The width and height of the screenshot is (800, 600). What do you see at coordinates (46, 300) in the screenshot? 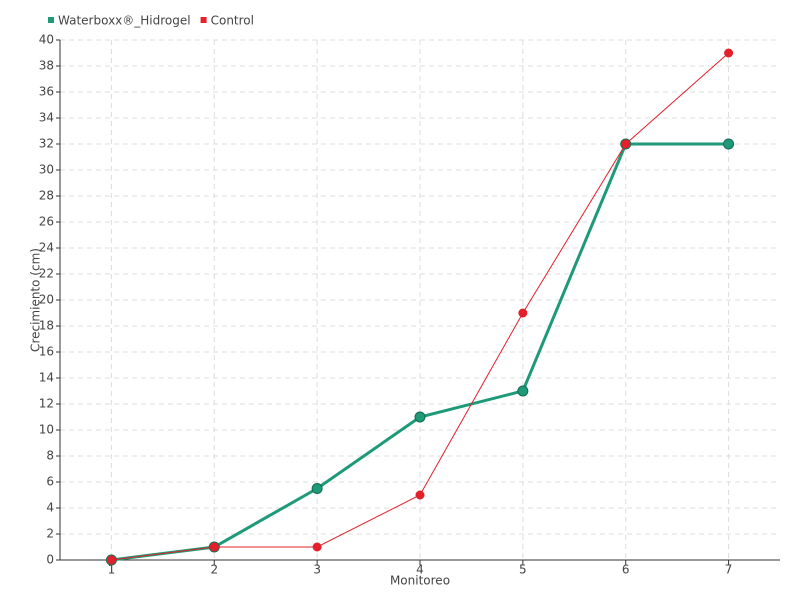
I see `y-tick-label: 20` at bounding box center [46, 300].